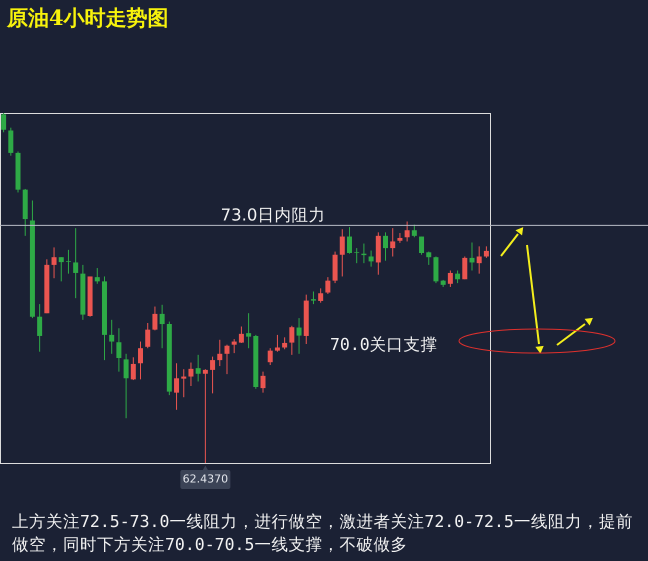 The height and width of the screenshot is (561, 648). What do you see at coordinates (205, 479) in the screenshot?
I see `text: 62.4370` at bounding box center [205, 479].